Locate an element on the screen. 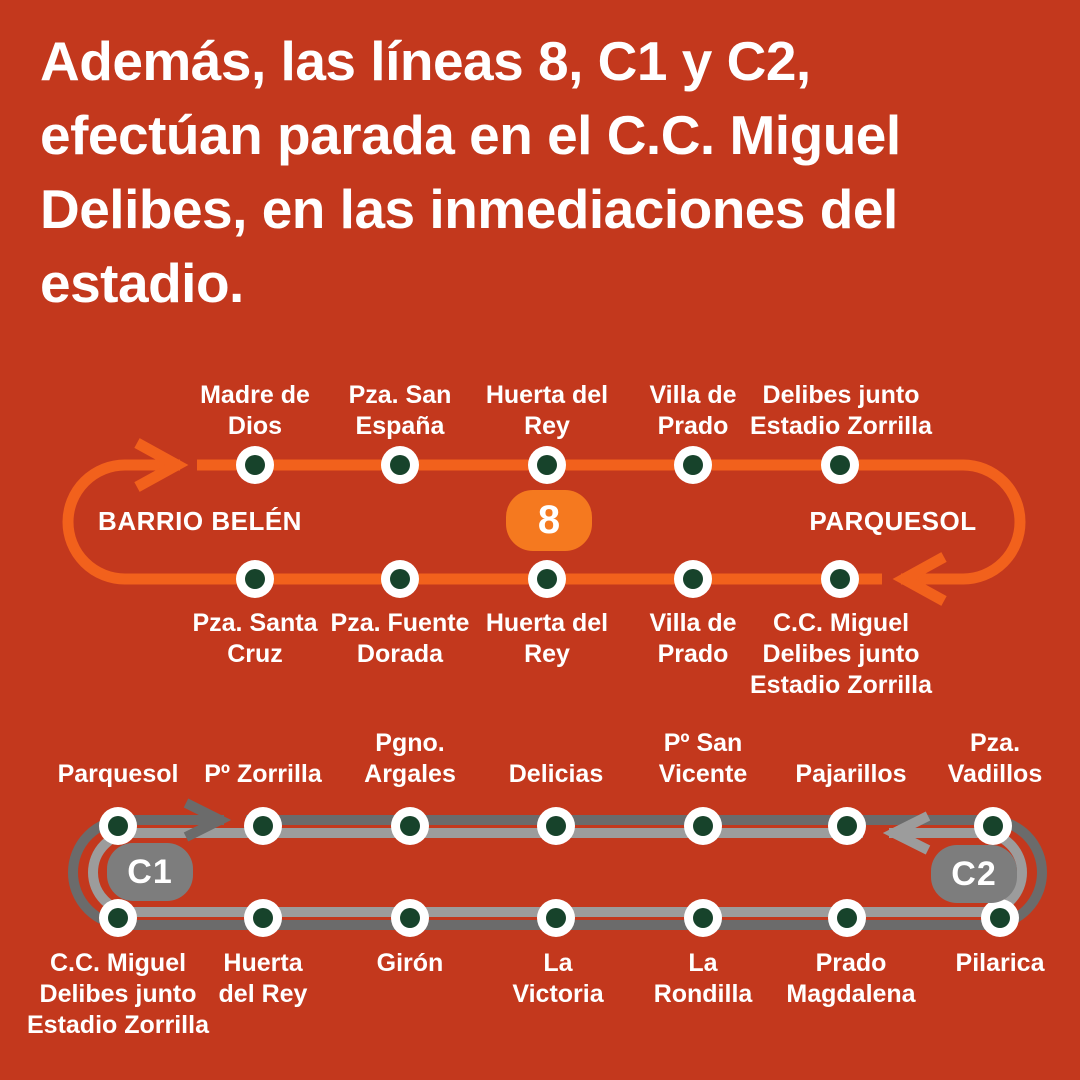 This screenshot has height=1080, width=1080. stop-label: Parquesol is located at coordinates (118, 774).